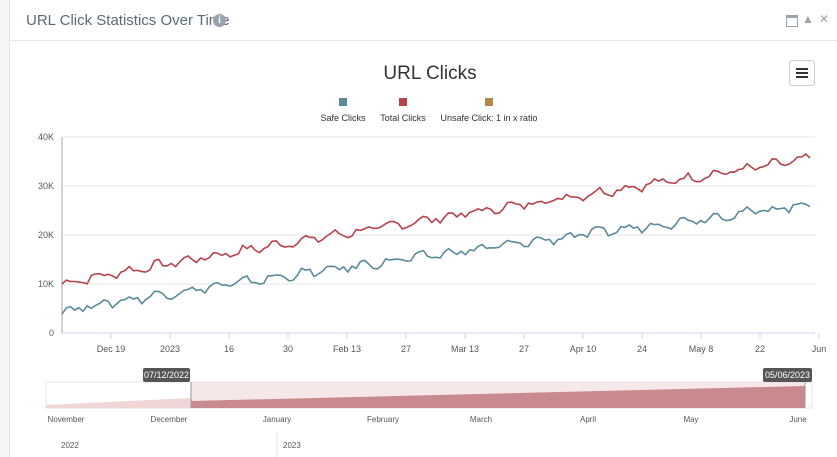 This screenshot has width=837, height=457. I want to click on y-tick-label: 30K, so click(46, 186).